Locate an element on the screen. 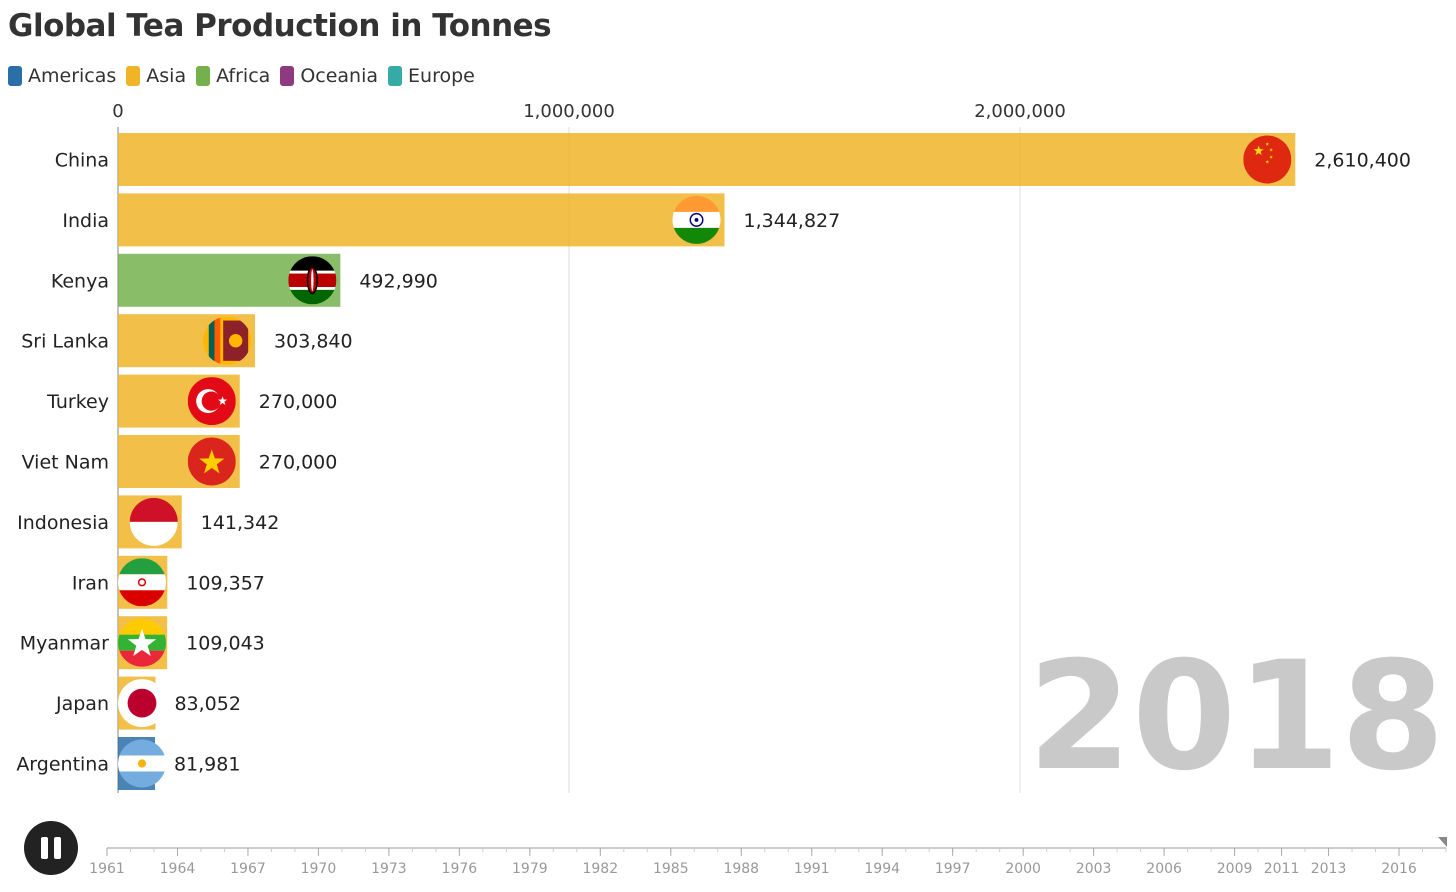  category-label: Sri Lanka is located at coordinates (65, 342).